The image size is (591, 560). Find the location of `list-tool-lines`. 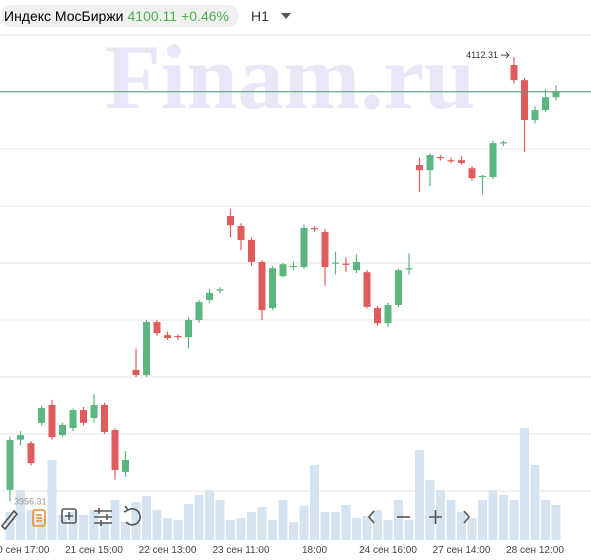

list-tool-lines is located at coordinates (39, 518).